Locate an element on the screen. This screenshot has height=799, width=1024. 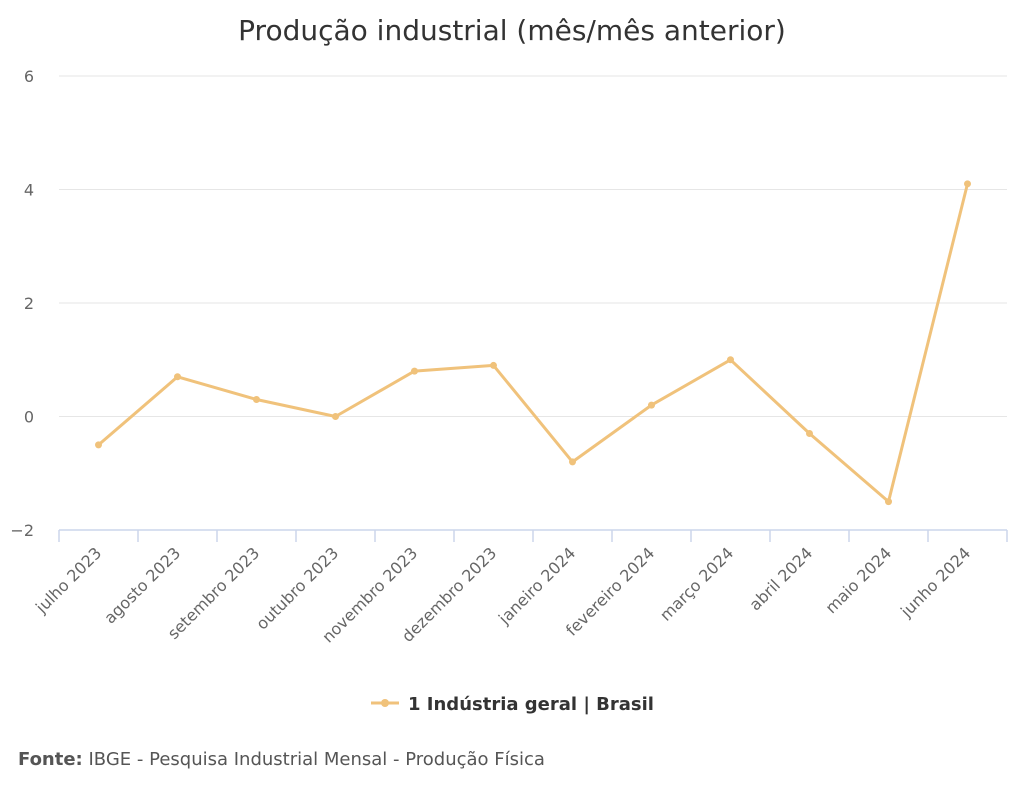
x-tick-label: junho 2024 is located at coordinates (935, 582).